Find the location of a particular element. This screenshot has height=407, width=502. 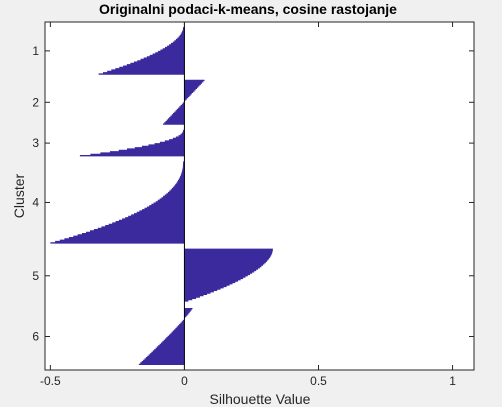

cluster-1-silhouette-bars is located at coordinates (141, 51).